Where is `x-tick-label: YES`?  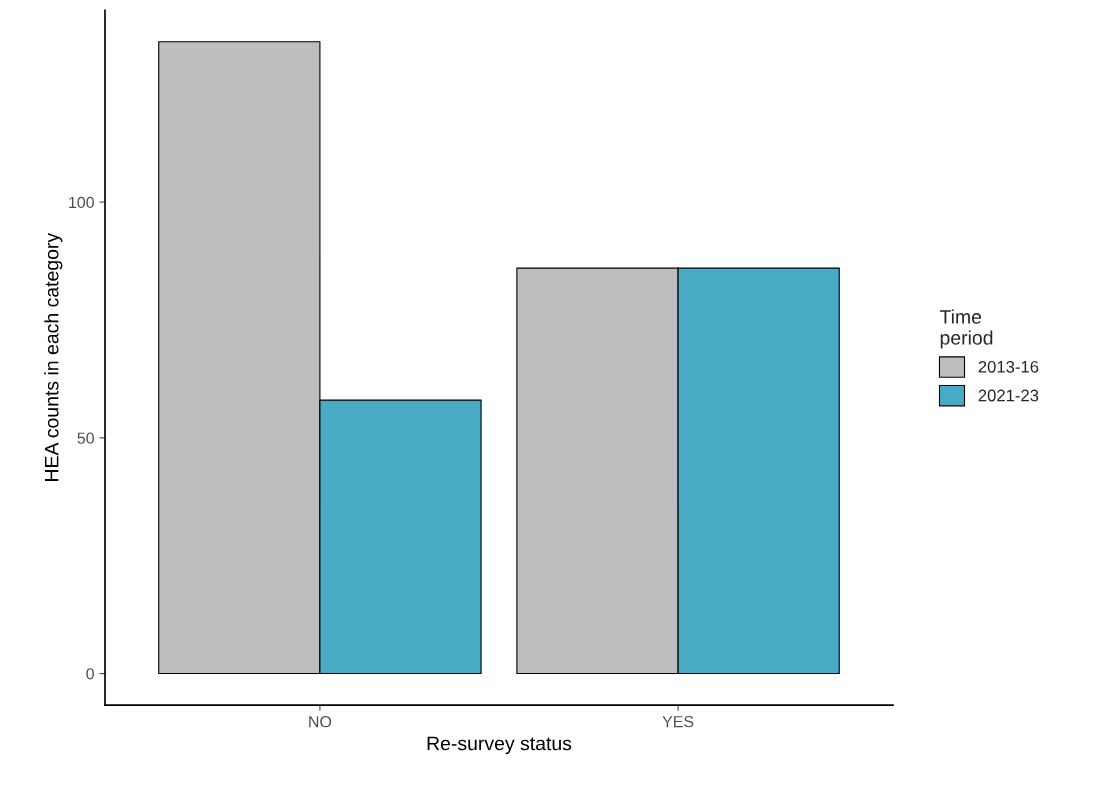
x-tick-label: YES is located at coordinates (678, 721).